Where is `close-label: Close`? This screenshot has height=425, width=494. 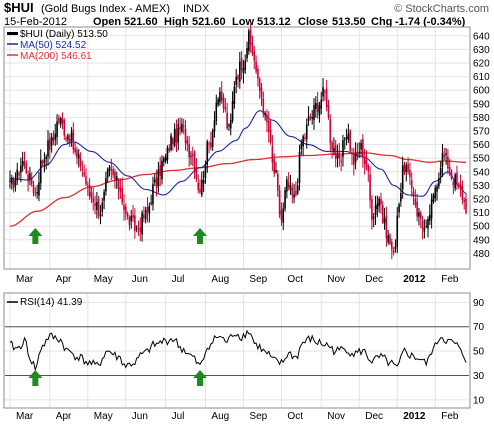
close-label: Close is located at coordinates (313, 22).